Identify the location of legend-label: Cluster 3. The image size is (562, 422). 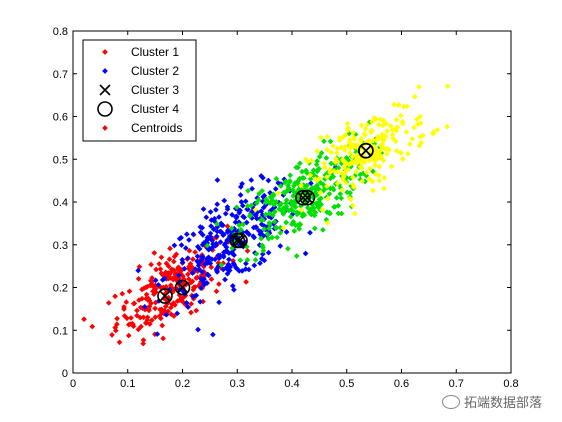
(155, 90).